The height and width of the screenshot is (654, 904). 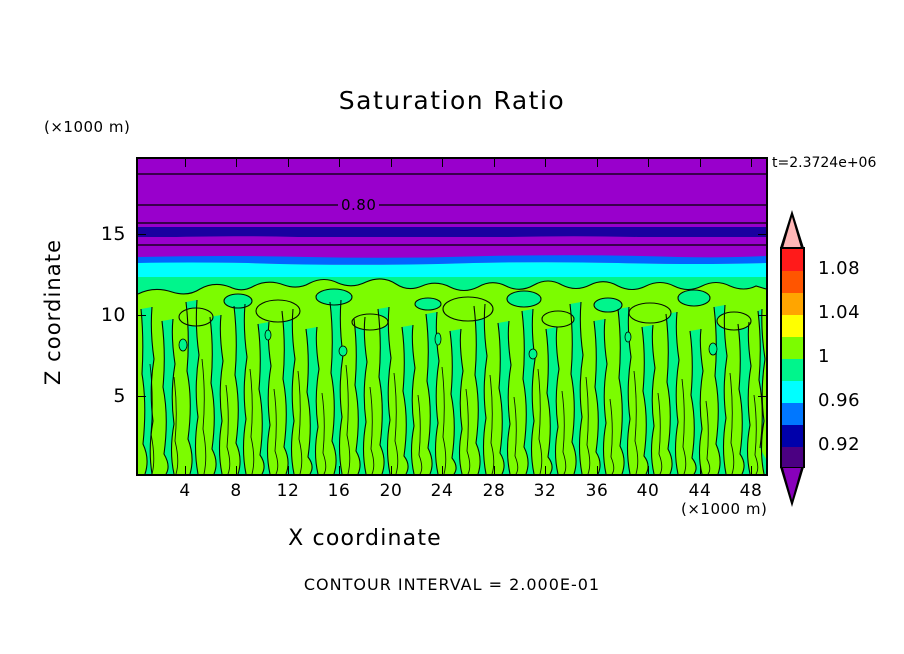 What do you see at coordinates (648, 491) in the screenshot?
I see `x-tick-label: 40` at bounding box center [648, 491].